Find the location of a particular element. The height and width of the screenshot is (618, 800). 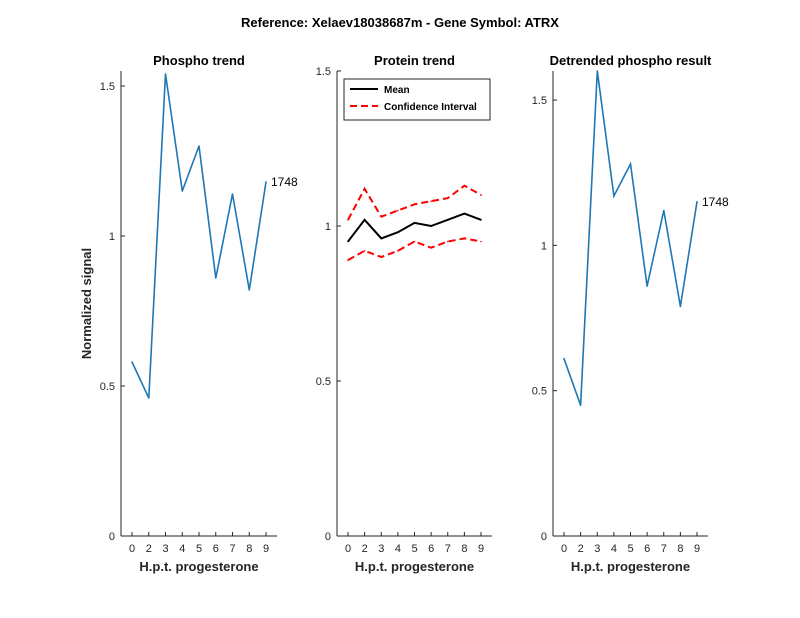

legend-label: Mean is located at coordinates (397, 90).